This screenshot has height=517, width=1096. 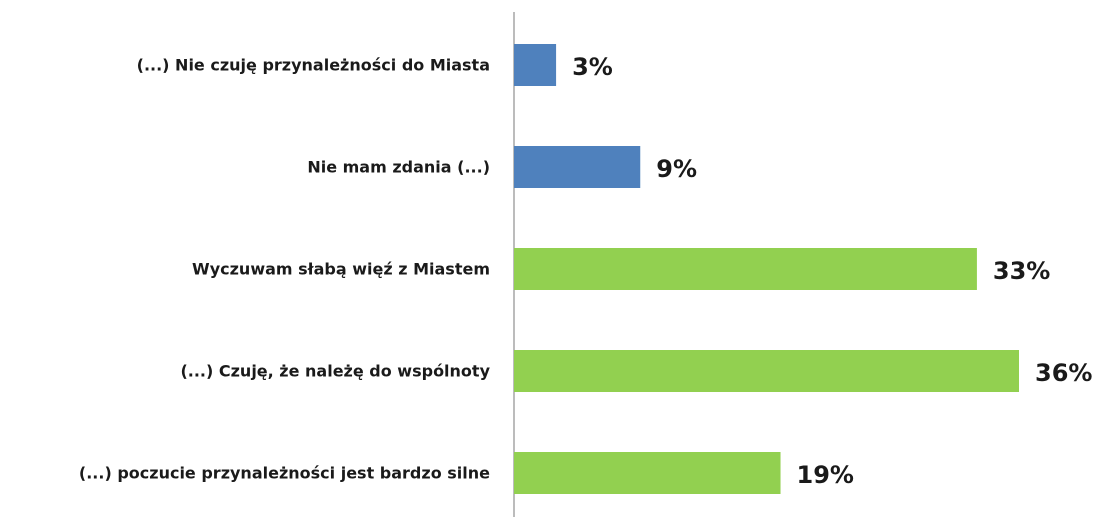 I want to click on value-label: 3%, so click(x=592, y=67).